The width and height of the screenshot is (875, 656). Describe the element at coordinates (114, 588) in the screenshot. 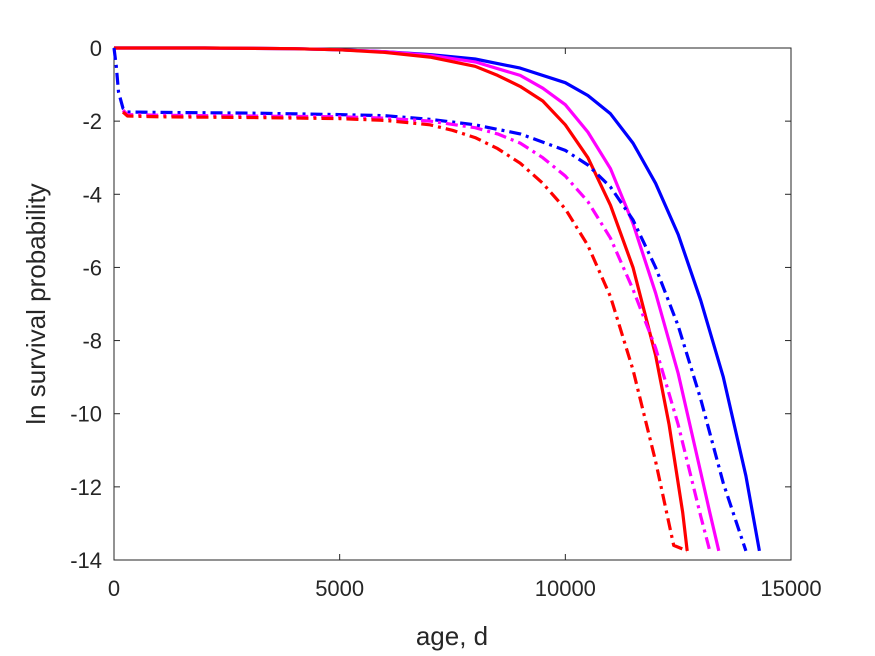

I see `x-tick-label: 0` at that location.